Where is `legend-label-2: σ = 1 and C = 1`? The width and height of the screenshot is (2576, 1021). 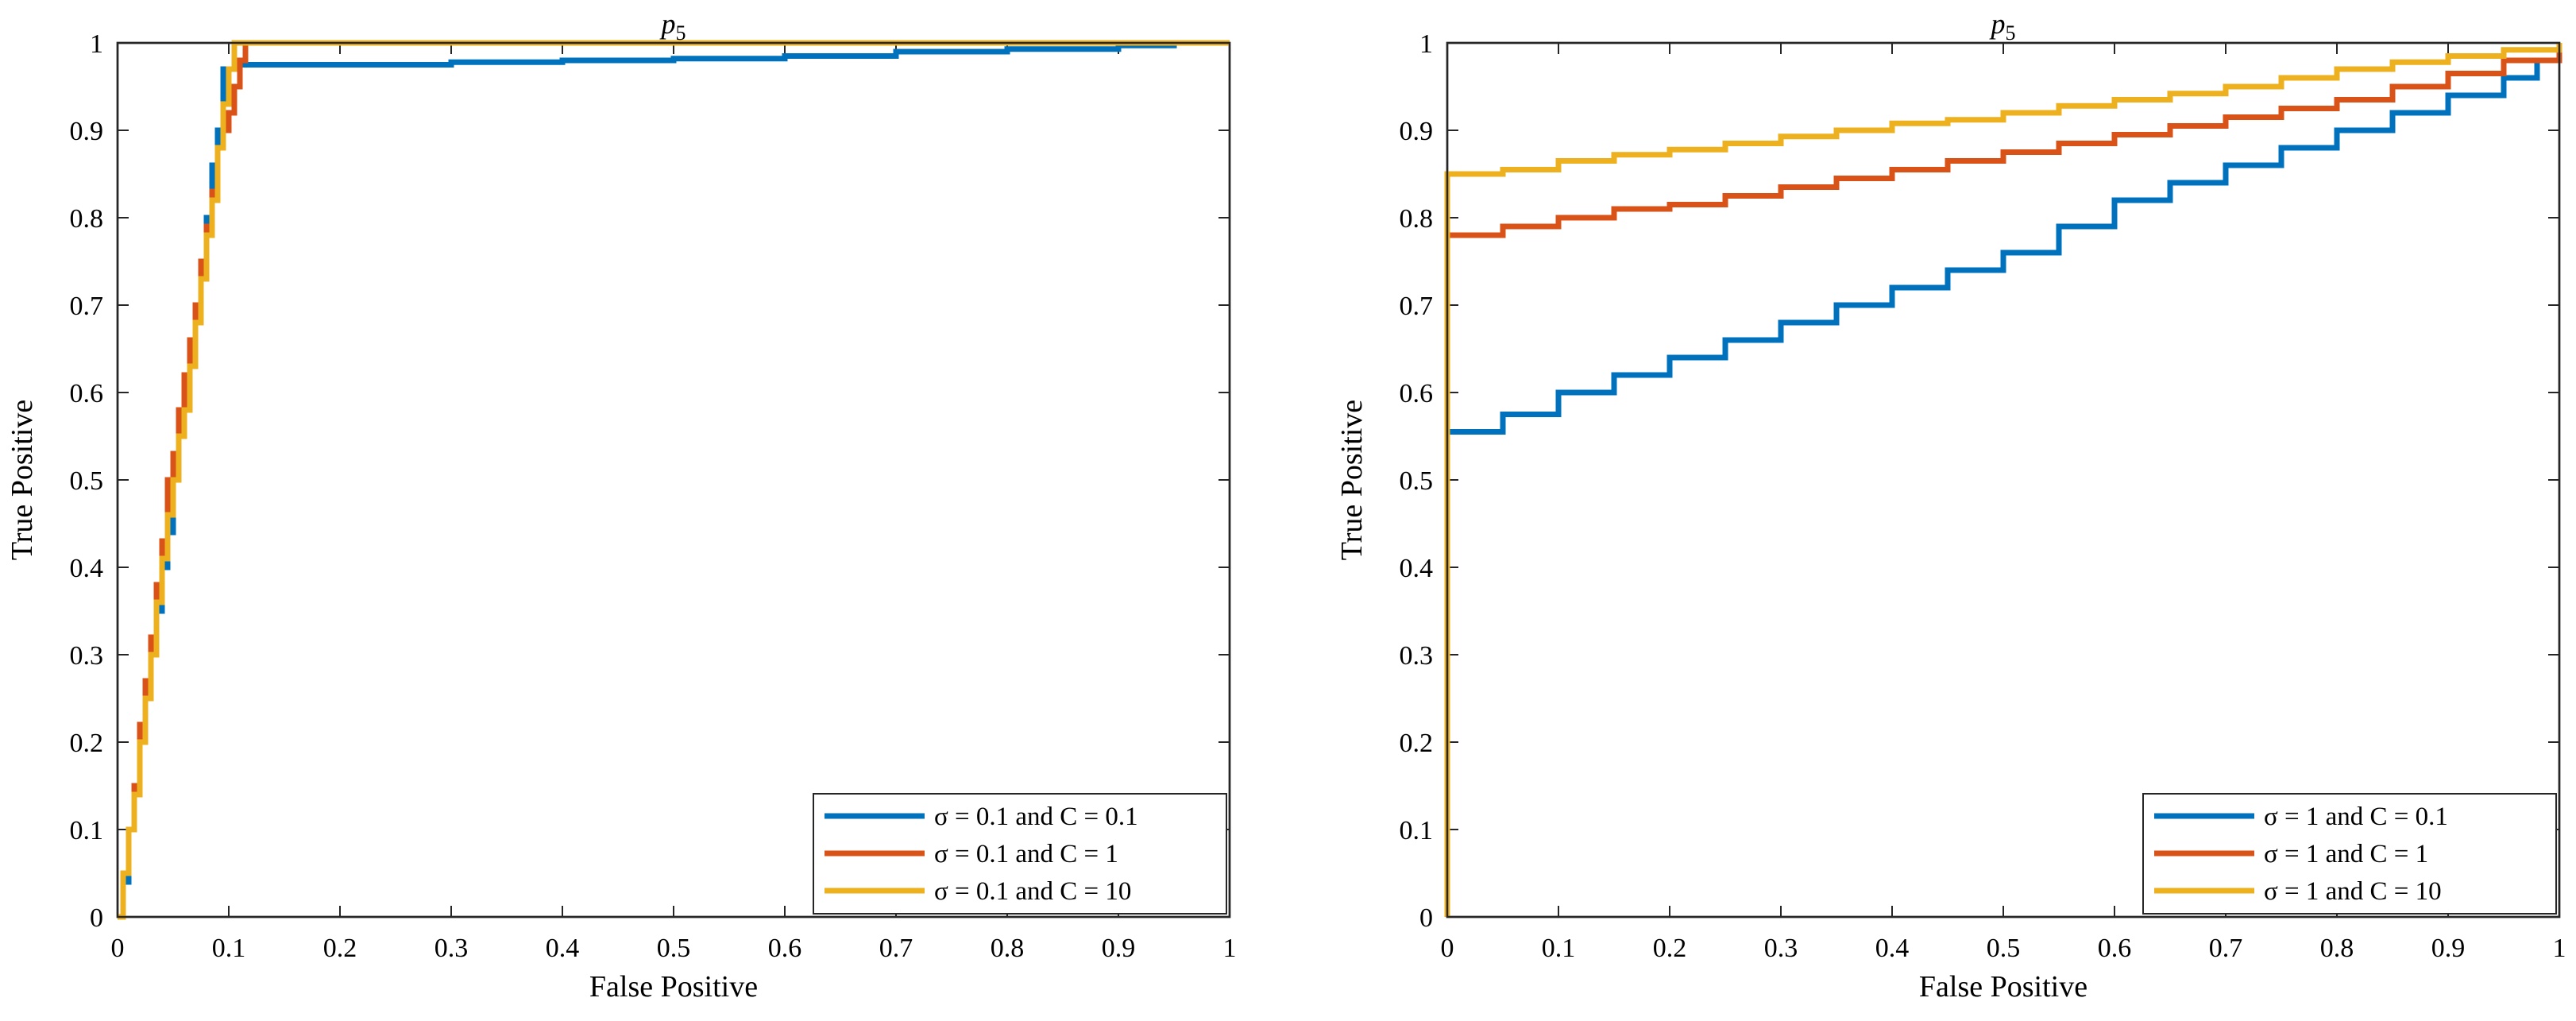
legend-label-2: σ = 1 and C = 1 is located at coordinates (2346, 854).